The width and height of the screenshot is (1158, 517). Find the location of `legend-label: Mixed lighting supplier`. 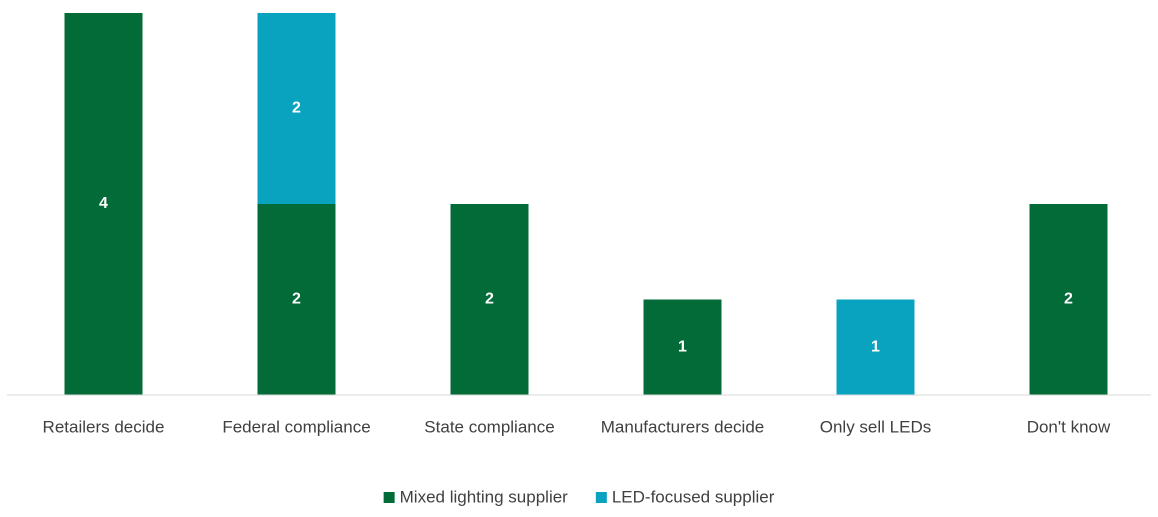

legend-label: Mixed lighting supplier is located at coordinates (484, 496).